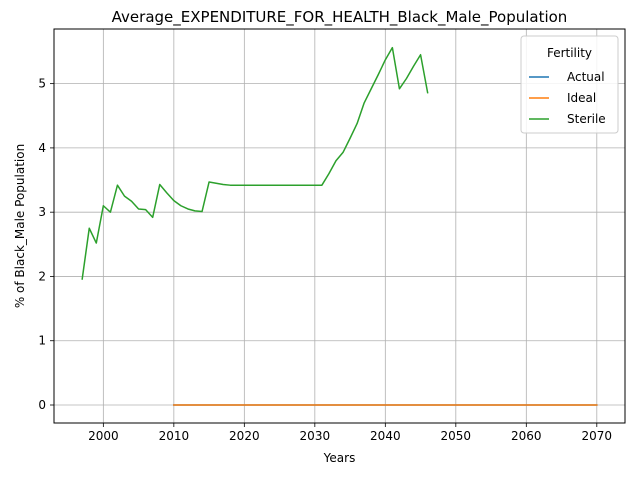 This screenshot has width=640, height=480. What do you see at coordinates (46, 244) in the screenshot?
I see `y-axis-ticks: 0 1 2 3 4 5` at bounding box center [46, 244].